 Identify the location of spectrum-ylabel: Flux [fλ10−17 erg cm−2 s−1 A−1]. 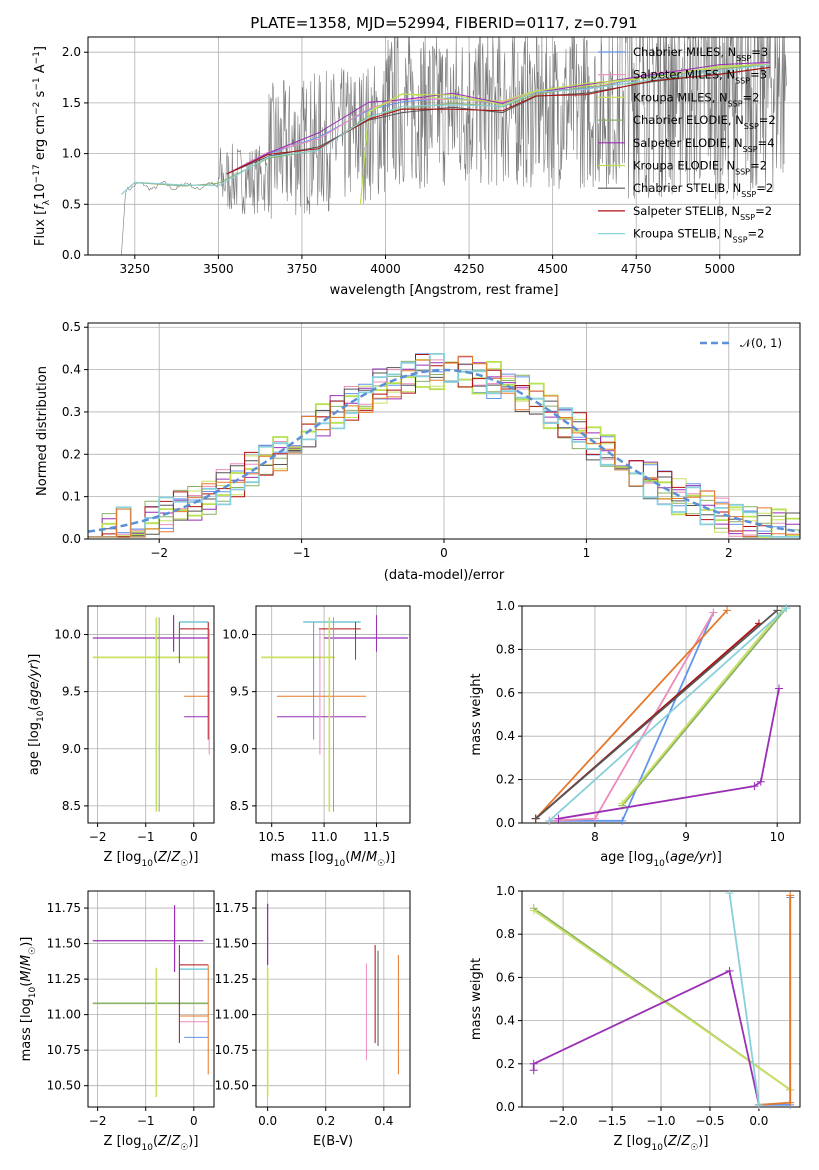
(42, 146).